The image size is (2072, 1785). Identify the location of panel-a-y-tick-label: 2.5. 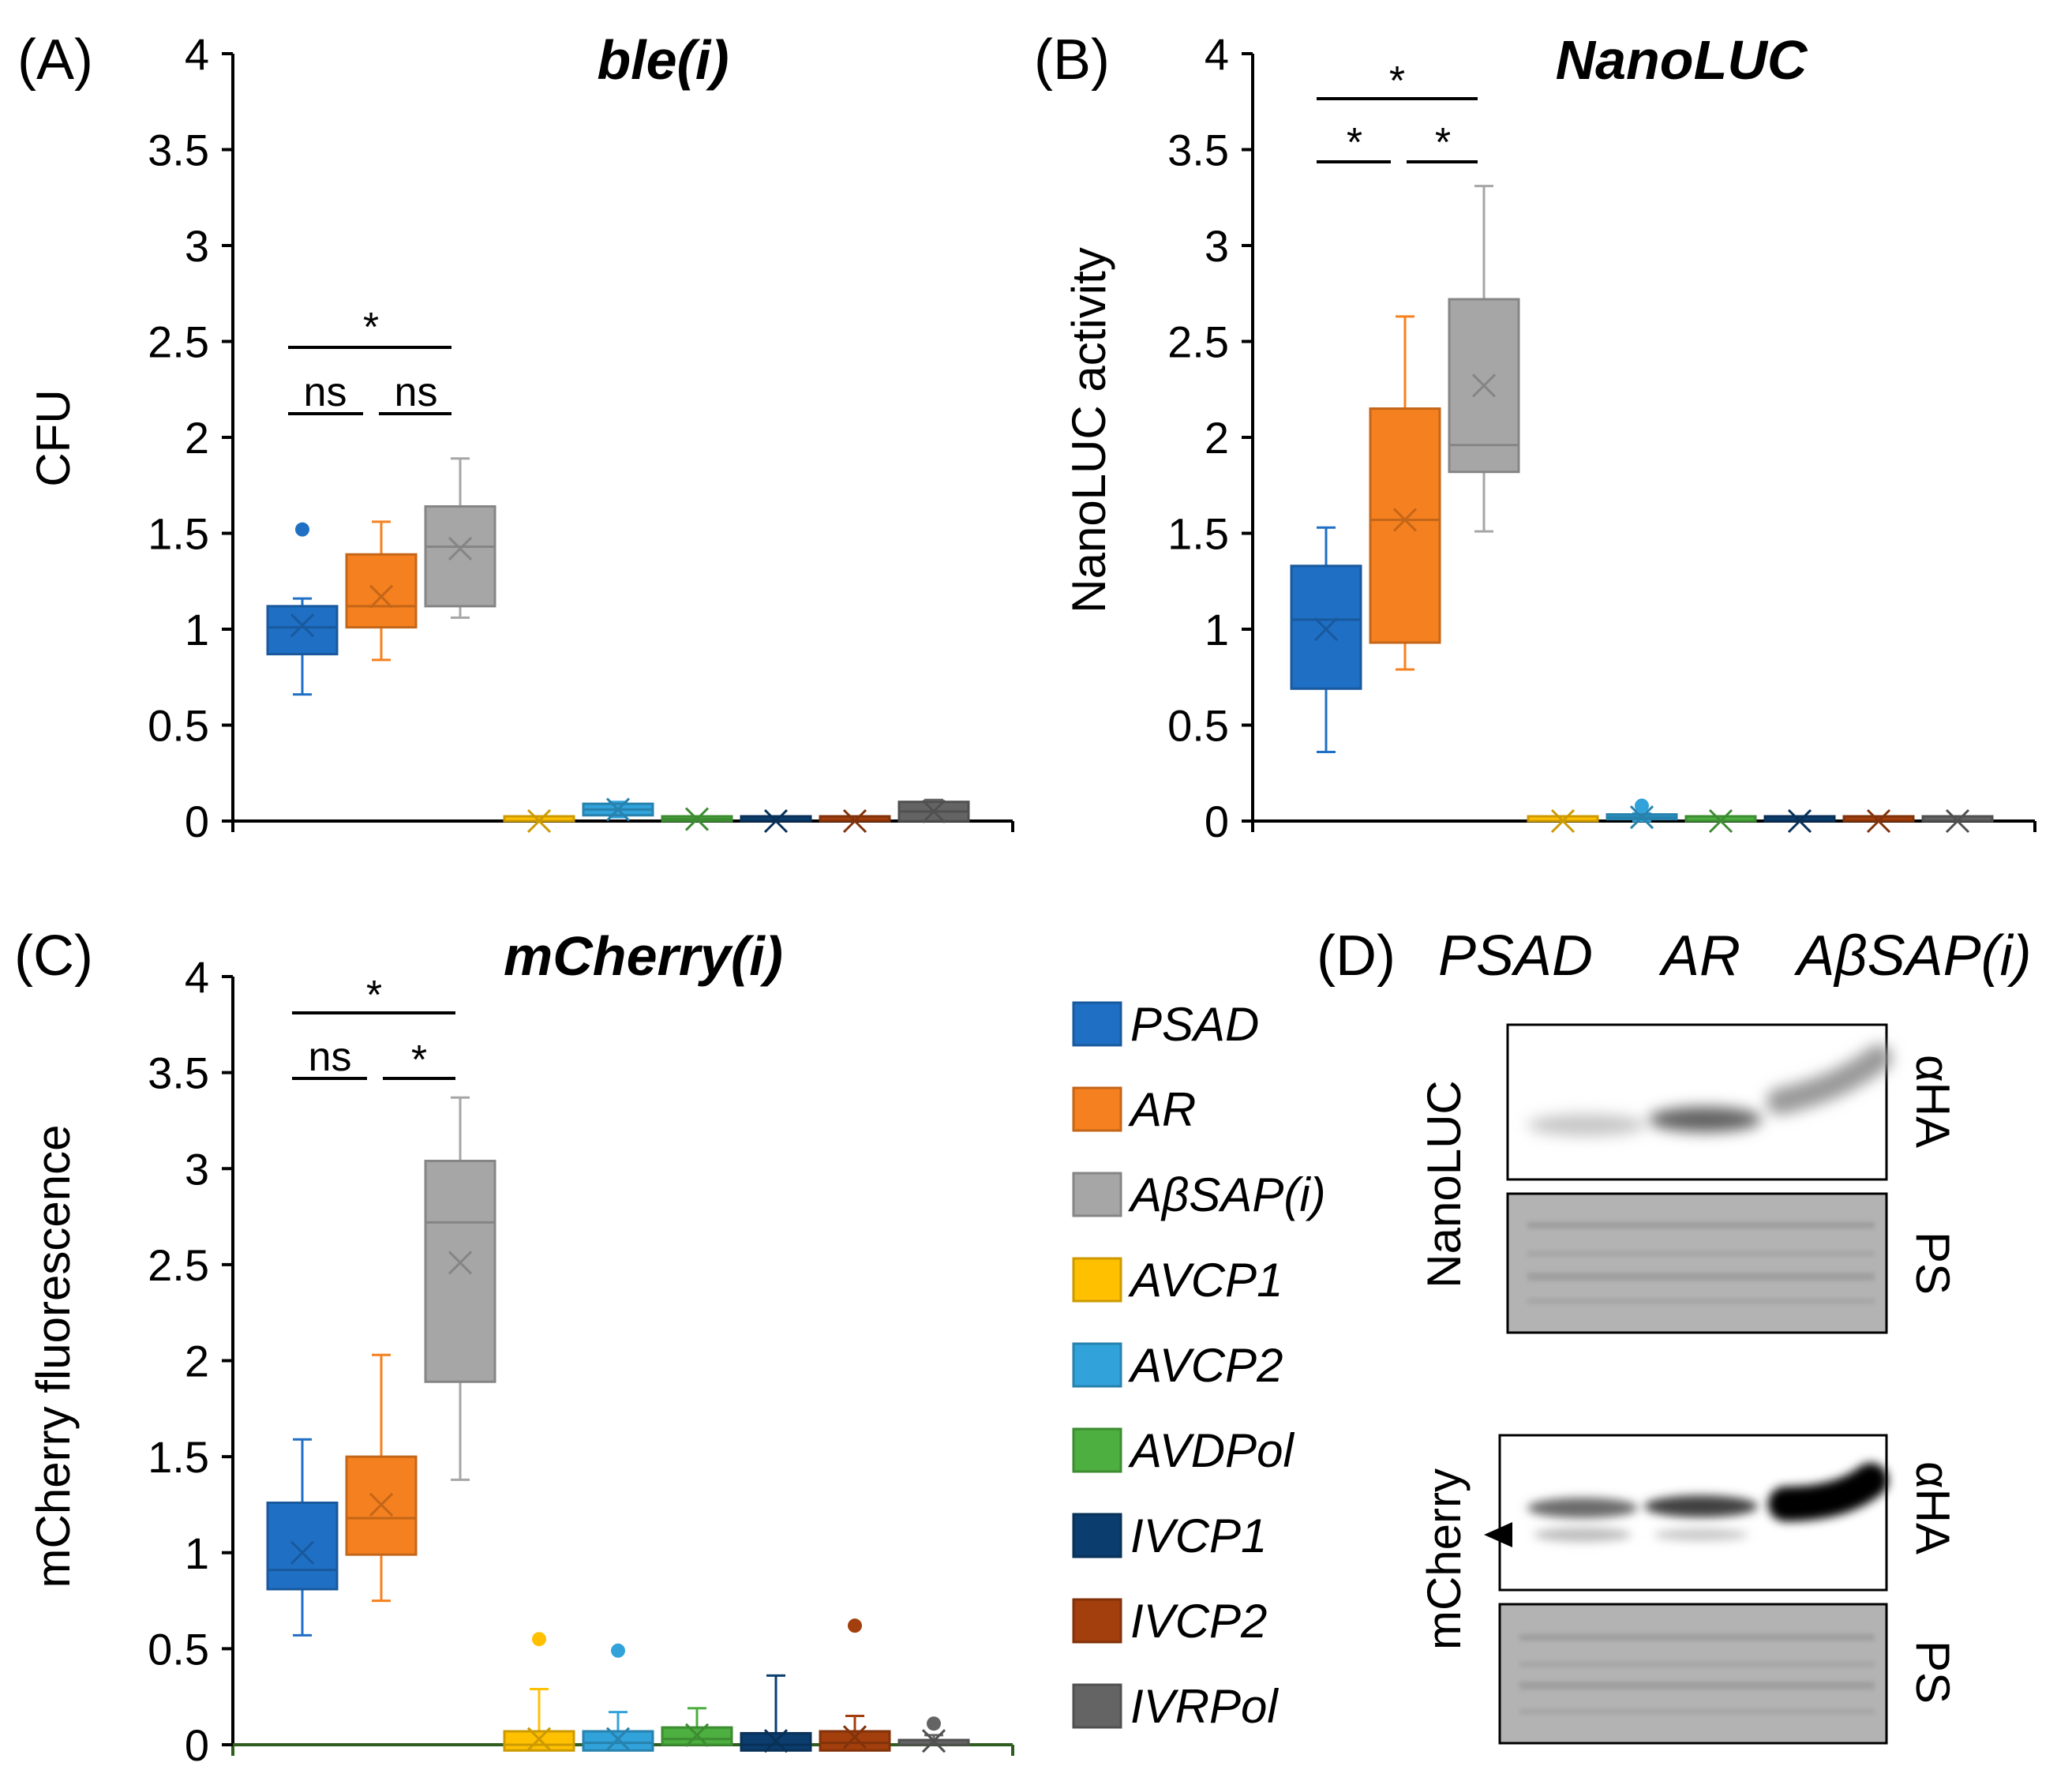
(178, 342).